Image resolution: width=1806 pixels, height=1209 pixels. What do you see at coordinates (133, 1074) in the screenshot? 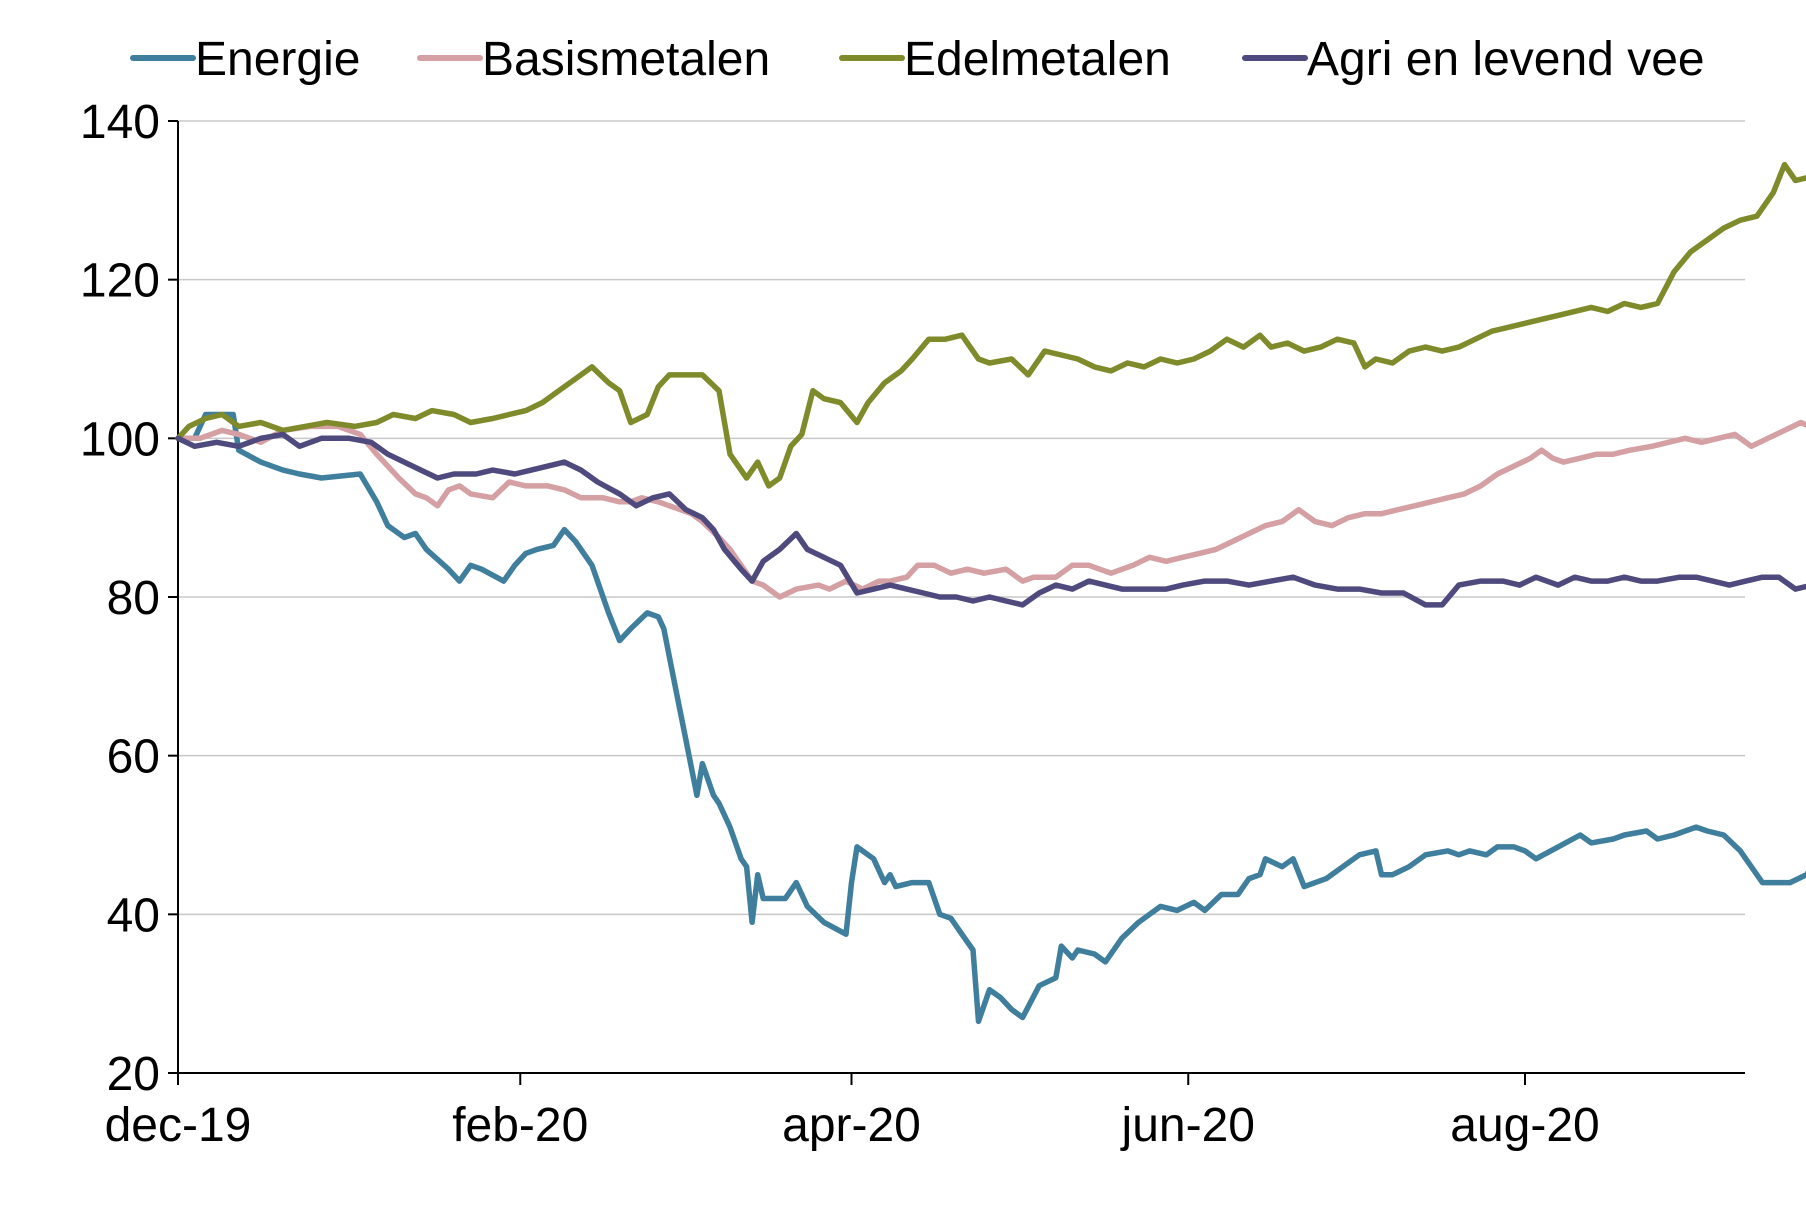
I see `y-tick-label-20: 20` at bounding box center [133, 1074].